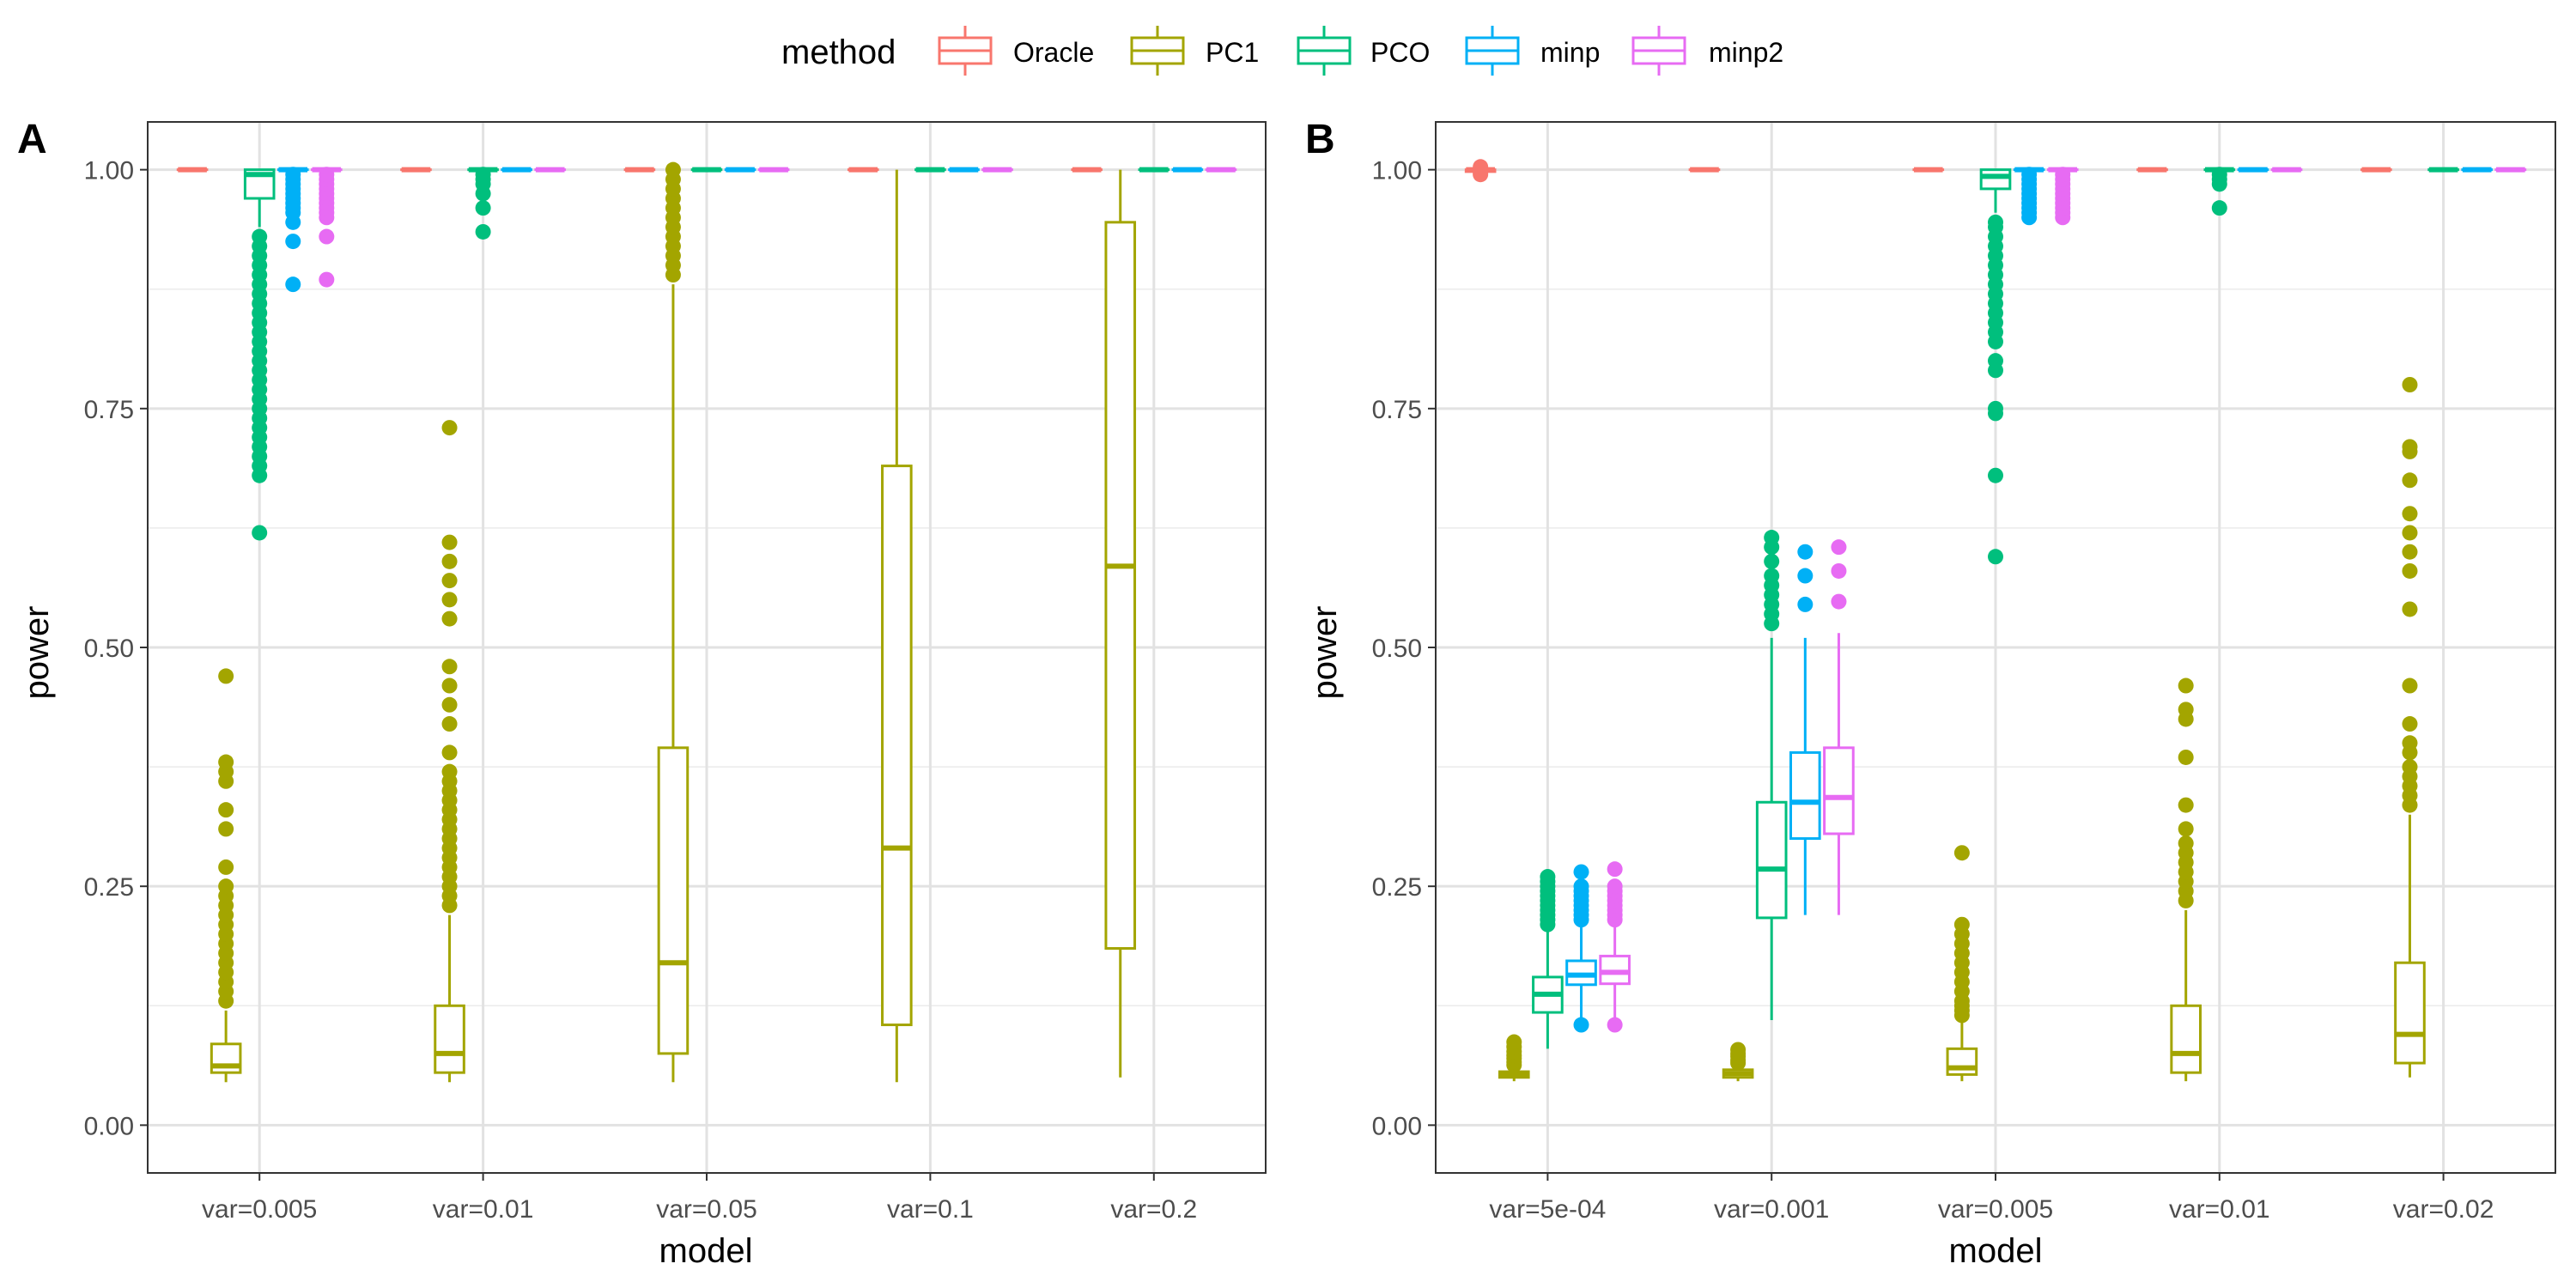  I want to click on series-oracle, so click(1928, 171).